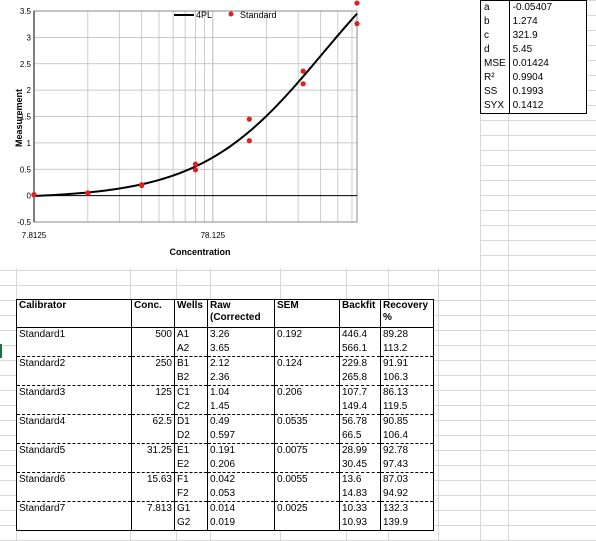 This screenshot has height=541, width=596. Describe the element at coordinates (547, 36) in the screenshot. I see `param-value: 321.9` at that location.